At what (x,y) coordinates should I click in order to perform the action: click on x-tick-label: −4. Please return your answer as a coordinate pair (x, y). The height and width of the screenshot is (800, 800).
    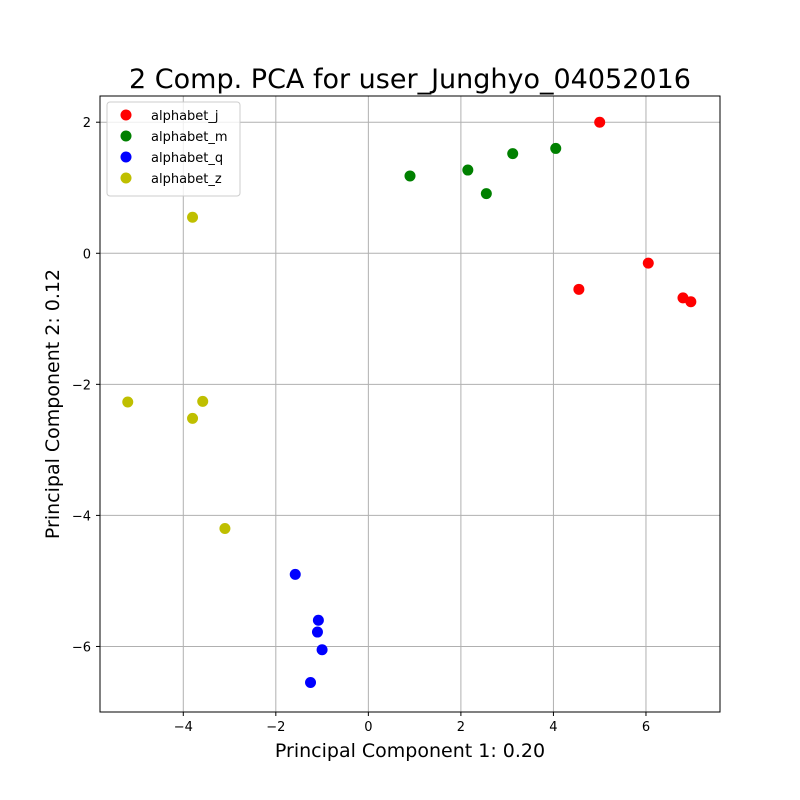
    Looking at the image, I should click on (183, 727).